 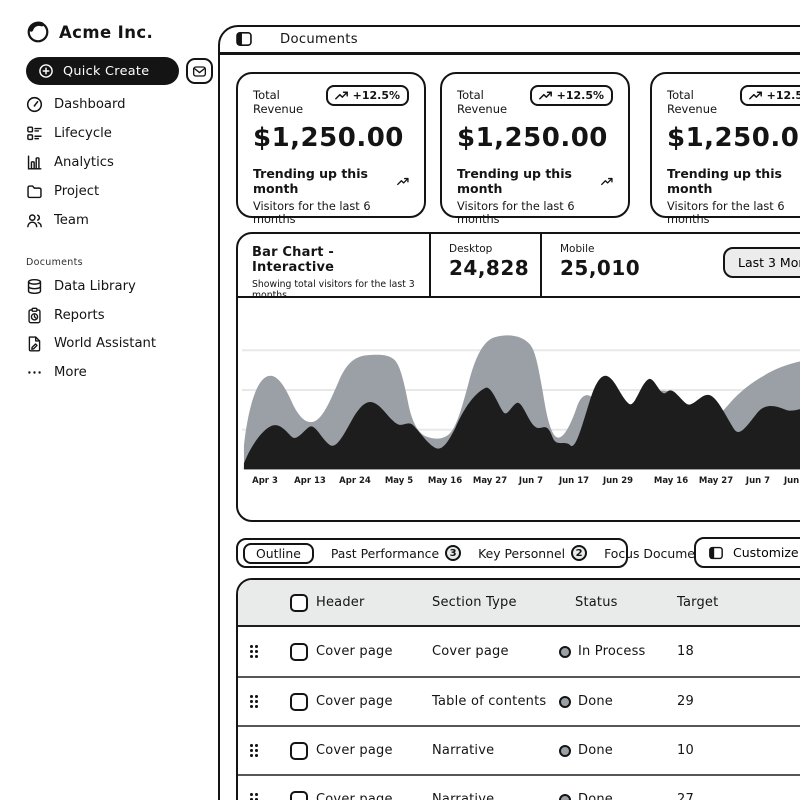 I want to click on brand-name: Acme Inc., so click(x=106, y=32).